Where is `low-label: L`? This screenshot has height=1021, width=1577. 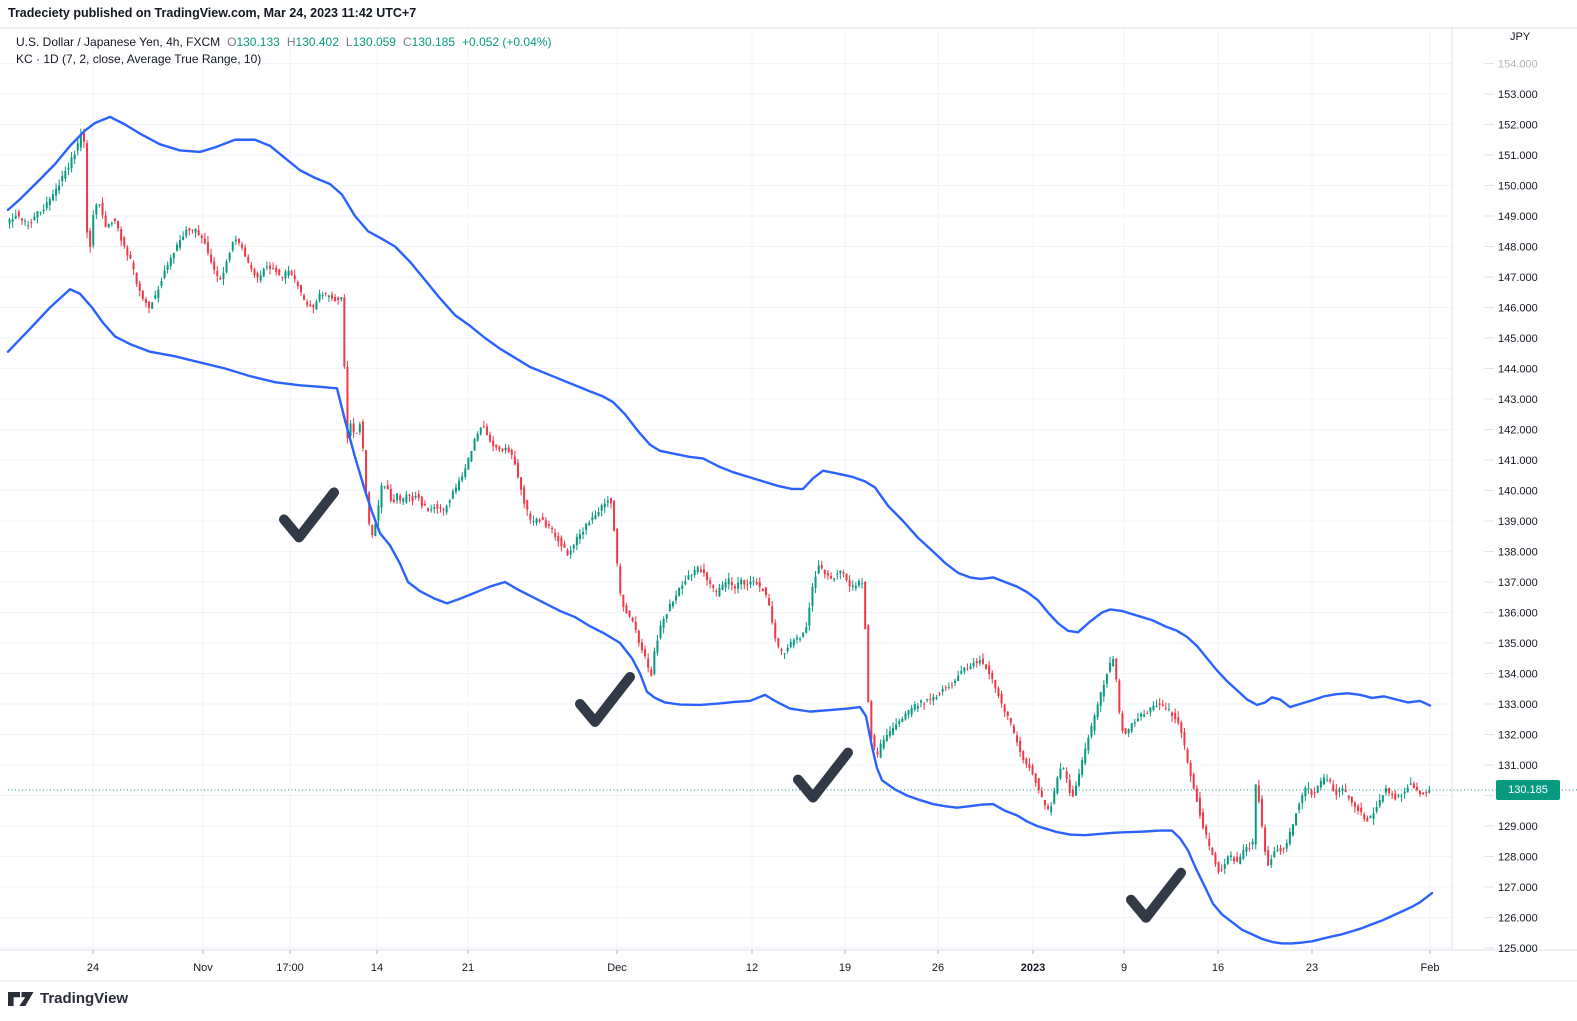
low-label: L is located at coordinates (349, 42).